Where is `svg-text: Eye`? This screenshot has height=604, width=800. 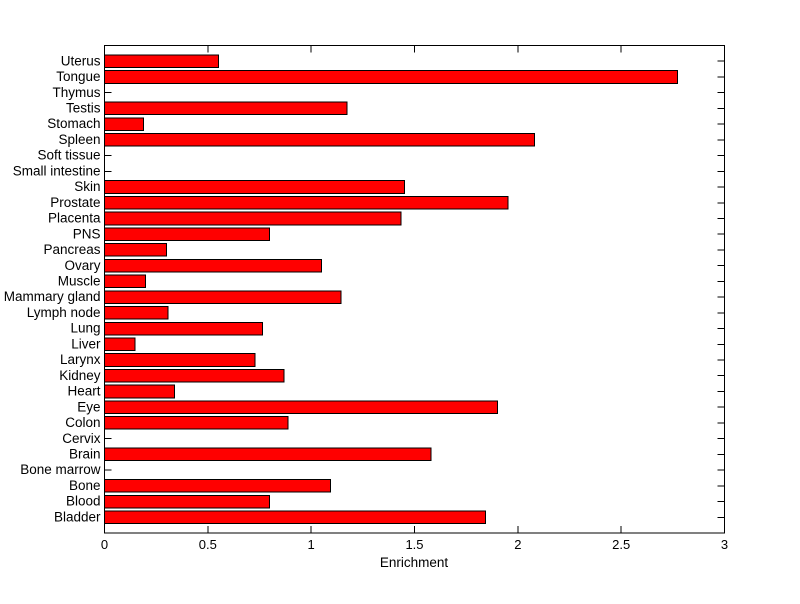
svg-text: Eye is located at coordinates (88, 406).